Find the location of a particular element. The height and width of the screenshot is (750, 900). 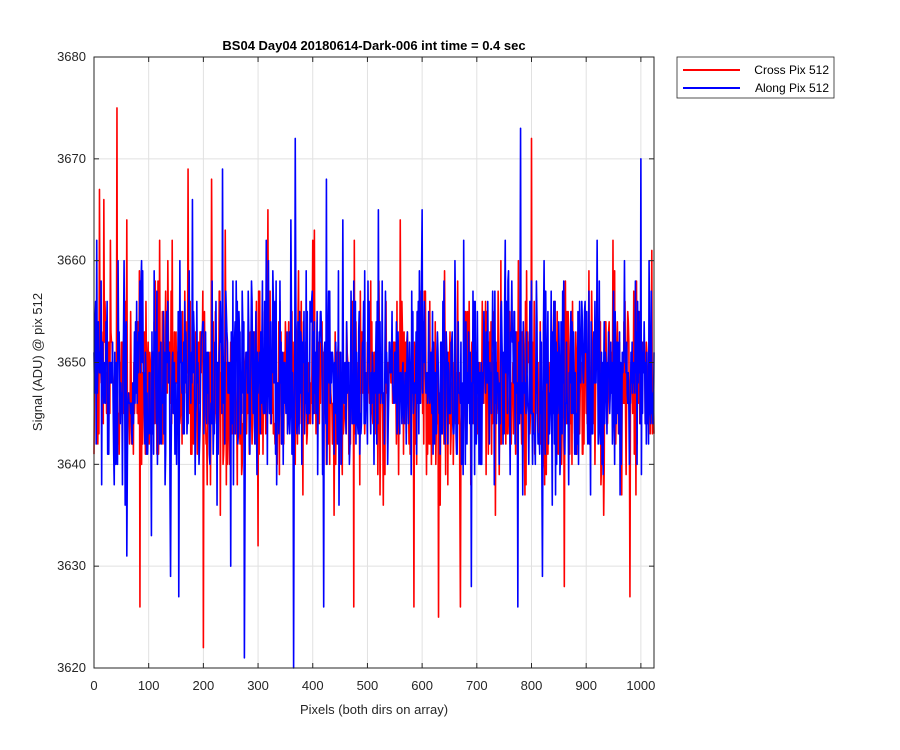

y-tick-label: 3650 is located at coordinates (71, 362).